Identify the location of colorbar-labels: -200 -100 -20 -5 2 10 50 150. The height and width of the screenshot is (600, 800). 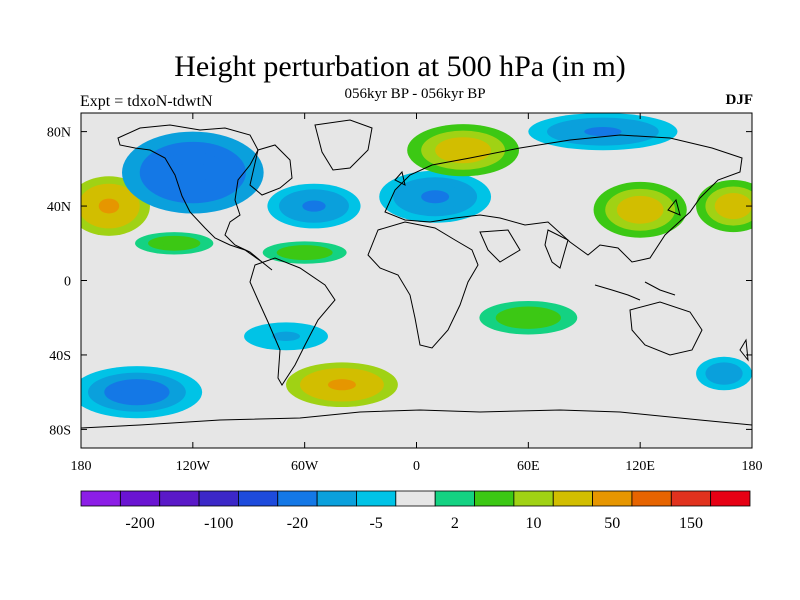
(414, 523).